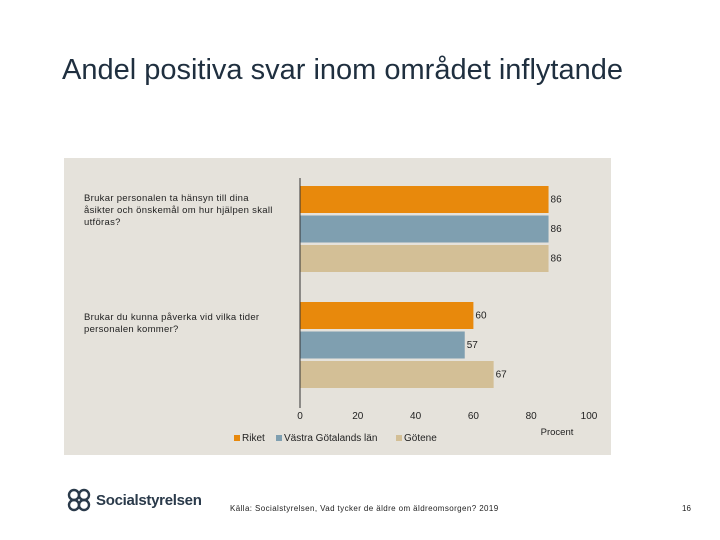 The width and height of the screenshot is (720, 540). What do you see at coordinates (557, 200) in the screenshot?
I see `data-label-1-series-1: 86` at bounding box center [557, 200].